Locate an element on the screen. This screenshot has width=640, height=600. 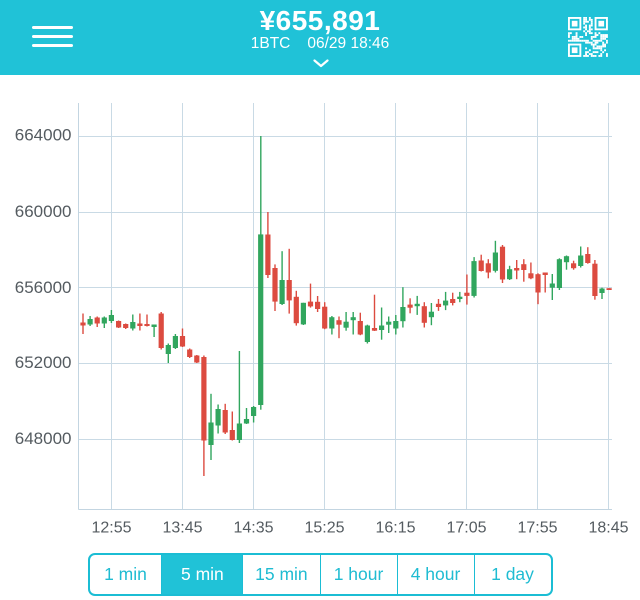
svg-text: 15:25 is located at coordinates (324, 528).